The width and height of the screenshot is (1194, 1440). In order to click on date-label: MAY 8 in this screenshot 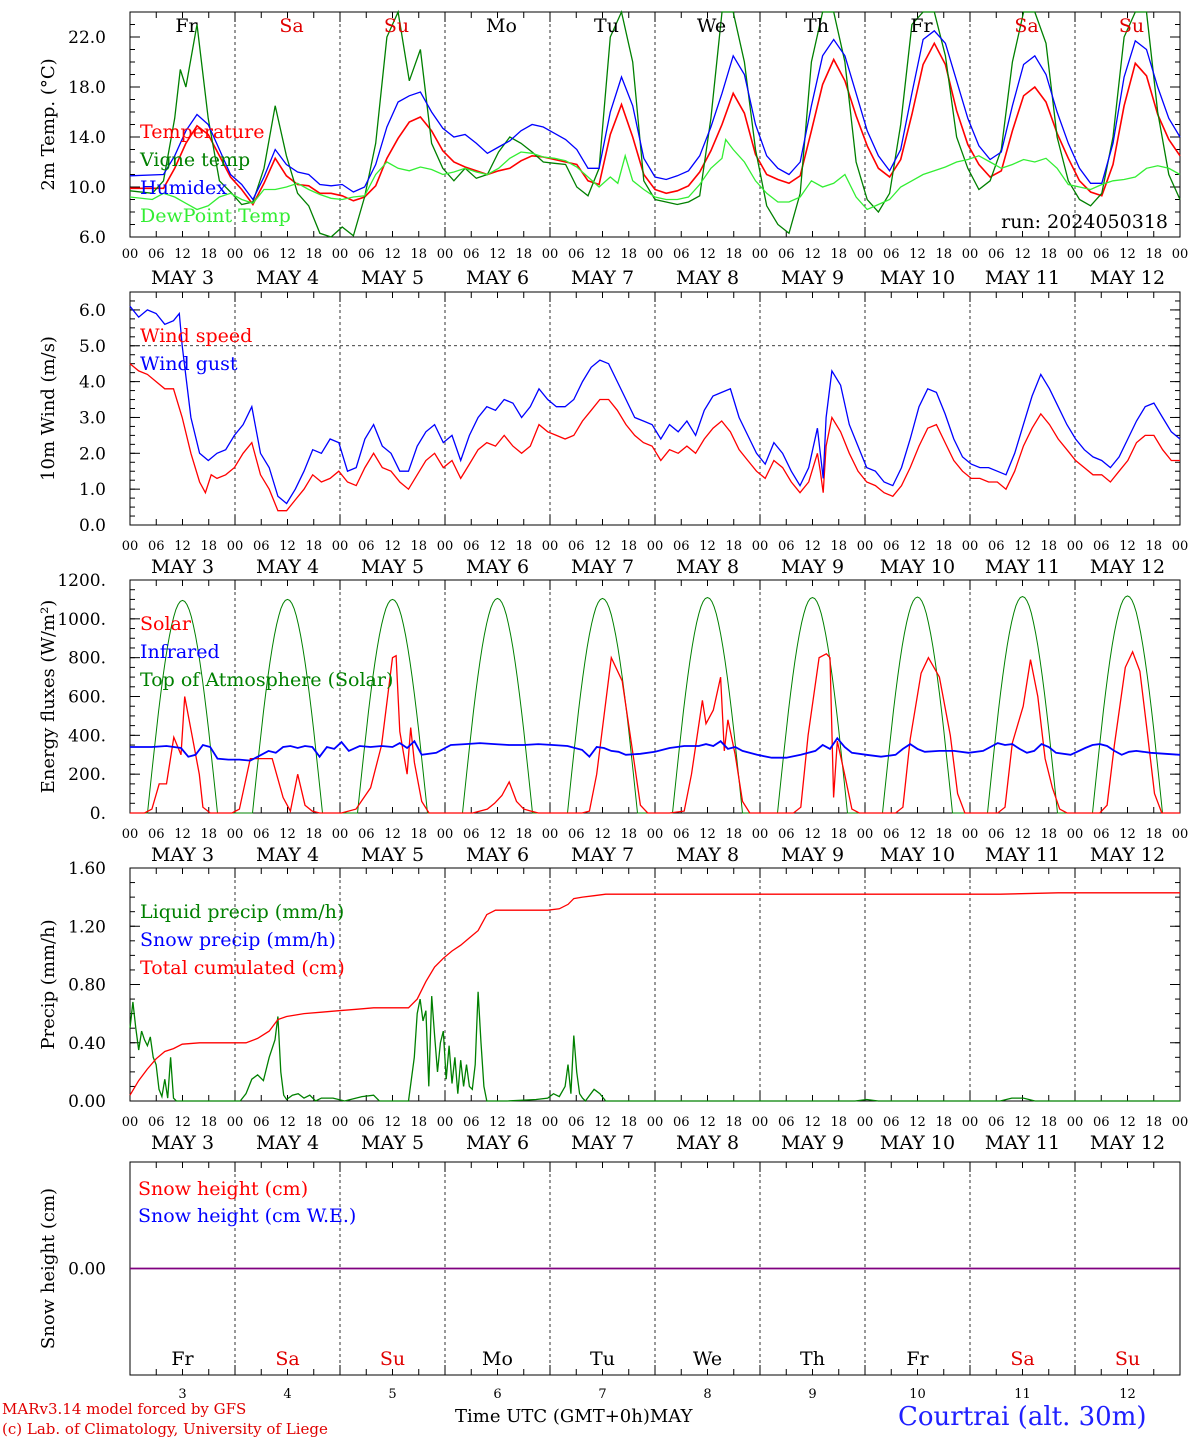, I will do `click(707, 855)`.